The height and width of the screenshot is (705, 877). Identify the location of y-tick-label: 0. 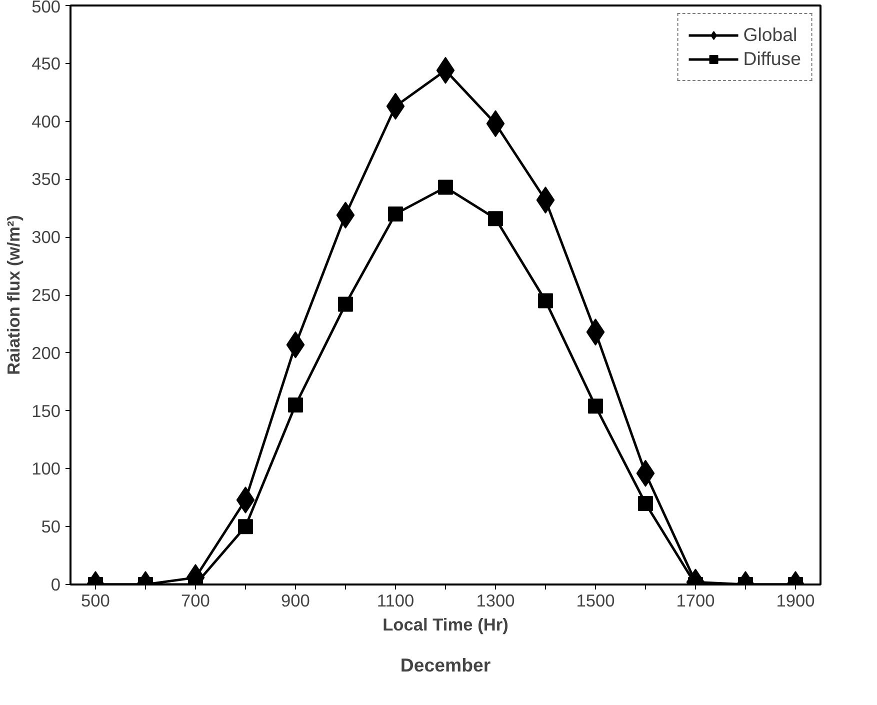
(55, 584).